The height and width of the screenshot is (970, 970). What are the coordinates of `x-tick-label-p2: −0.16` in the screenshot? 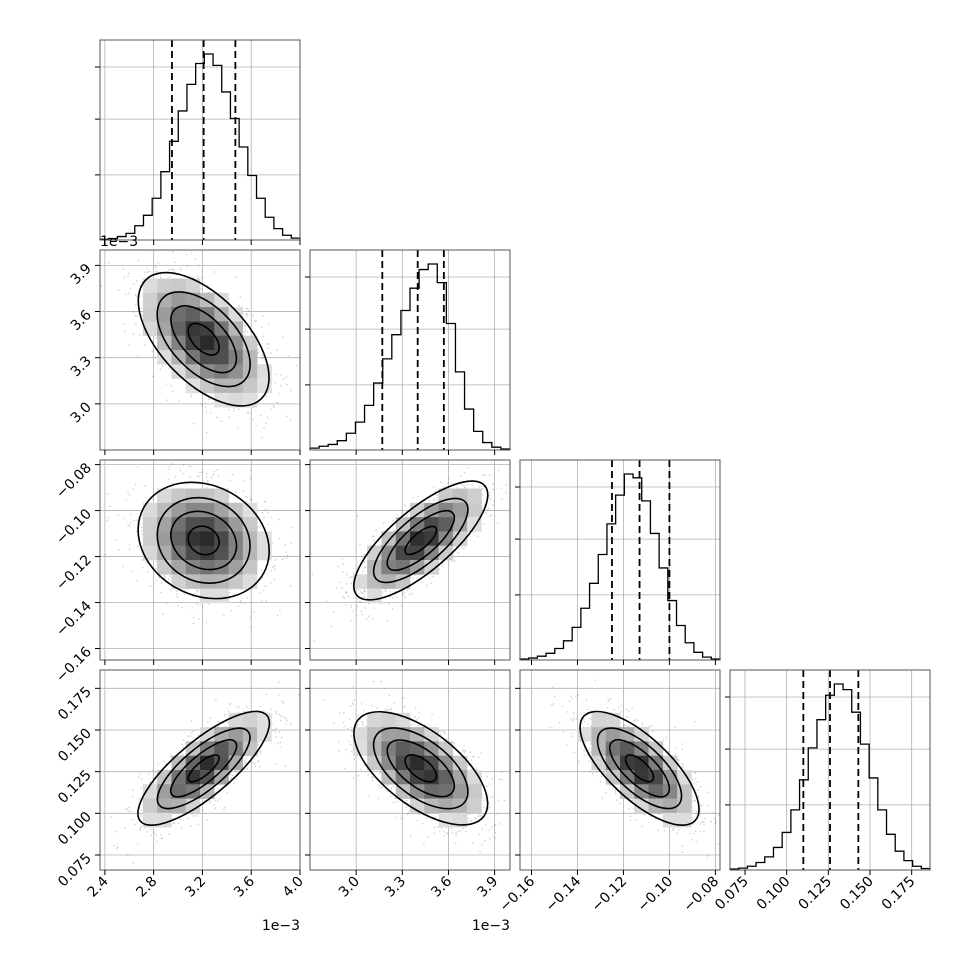 It's located at (518, 894).